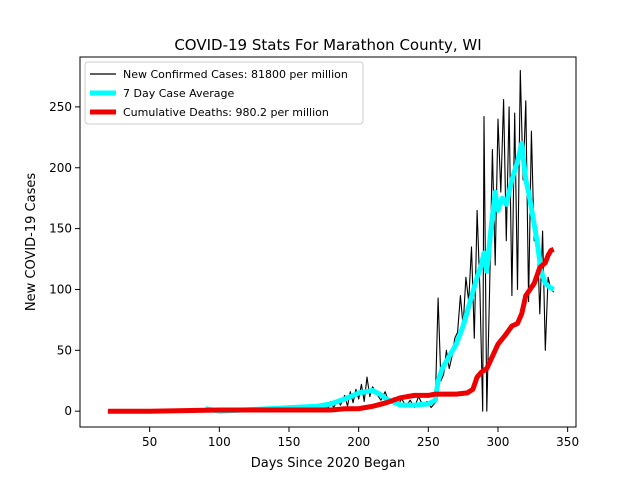  Describe the element at coordinates (64, 350) in the screenshot. I see `y-tick-label: 50` at that location.